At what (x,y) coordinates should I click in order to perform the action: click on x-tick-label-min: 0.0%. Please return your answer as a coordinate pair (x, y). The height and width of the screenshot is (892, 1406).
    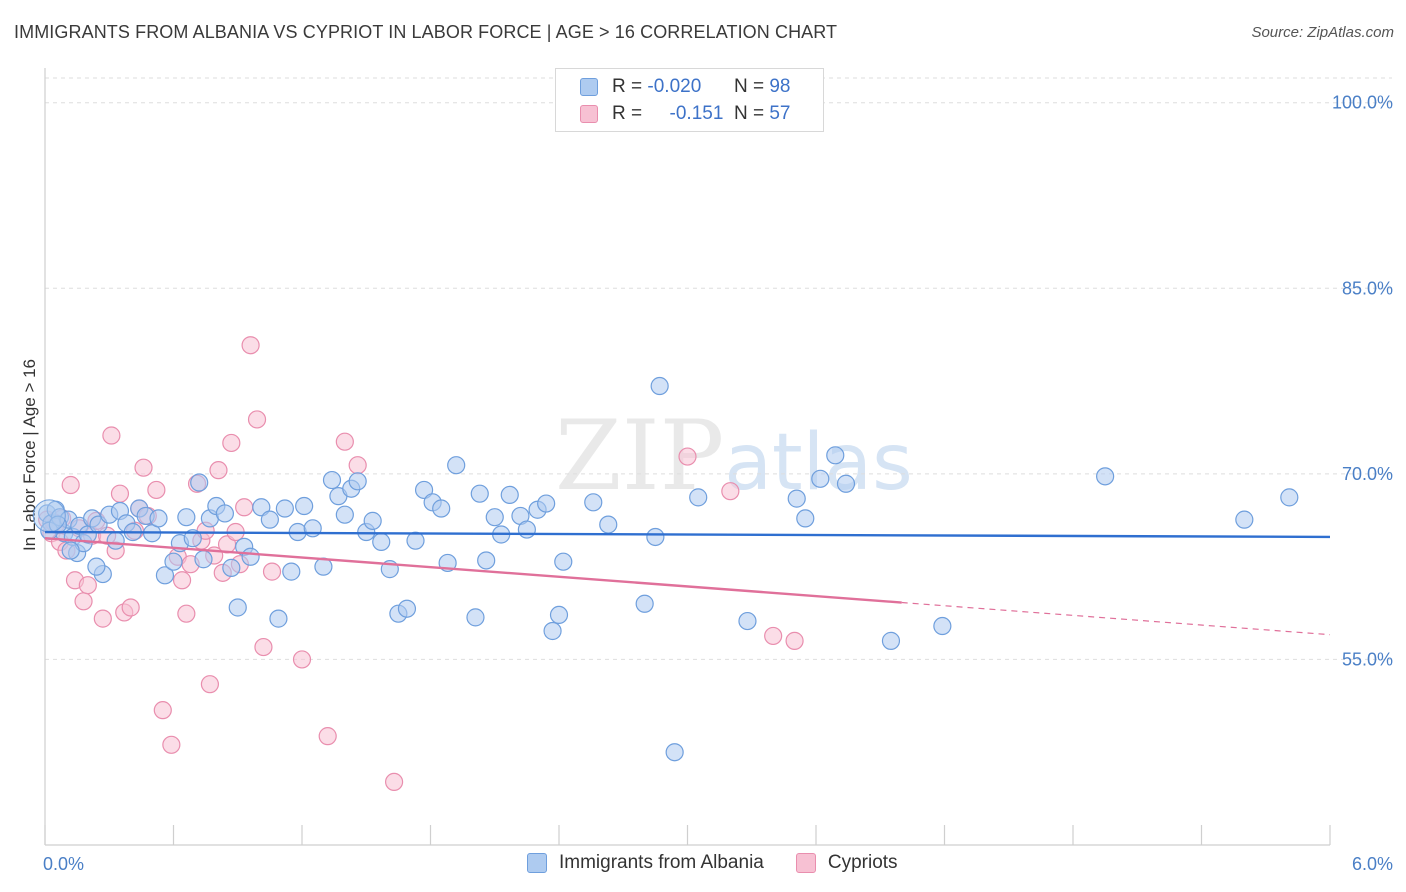
    Looking at the image, I should click on (63, 864).